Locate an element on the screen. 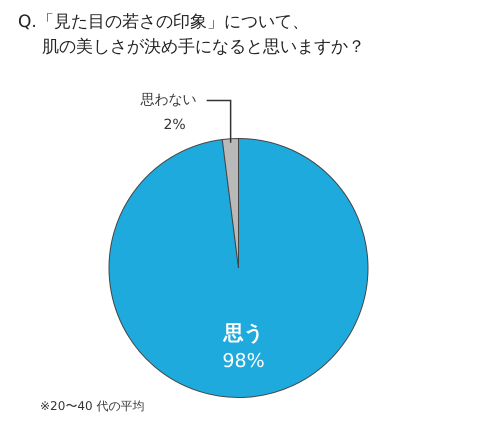  data-label: 98% is located at coordinates (243, 361).